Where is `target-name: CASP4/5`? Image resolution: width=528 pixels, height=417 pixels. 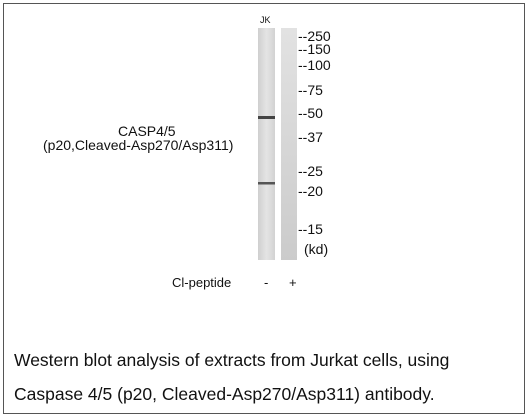
target-name: CASP4/5 is located at coordinates (147, 131).